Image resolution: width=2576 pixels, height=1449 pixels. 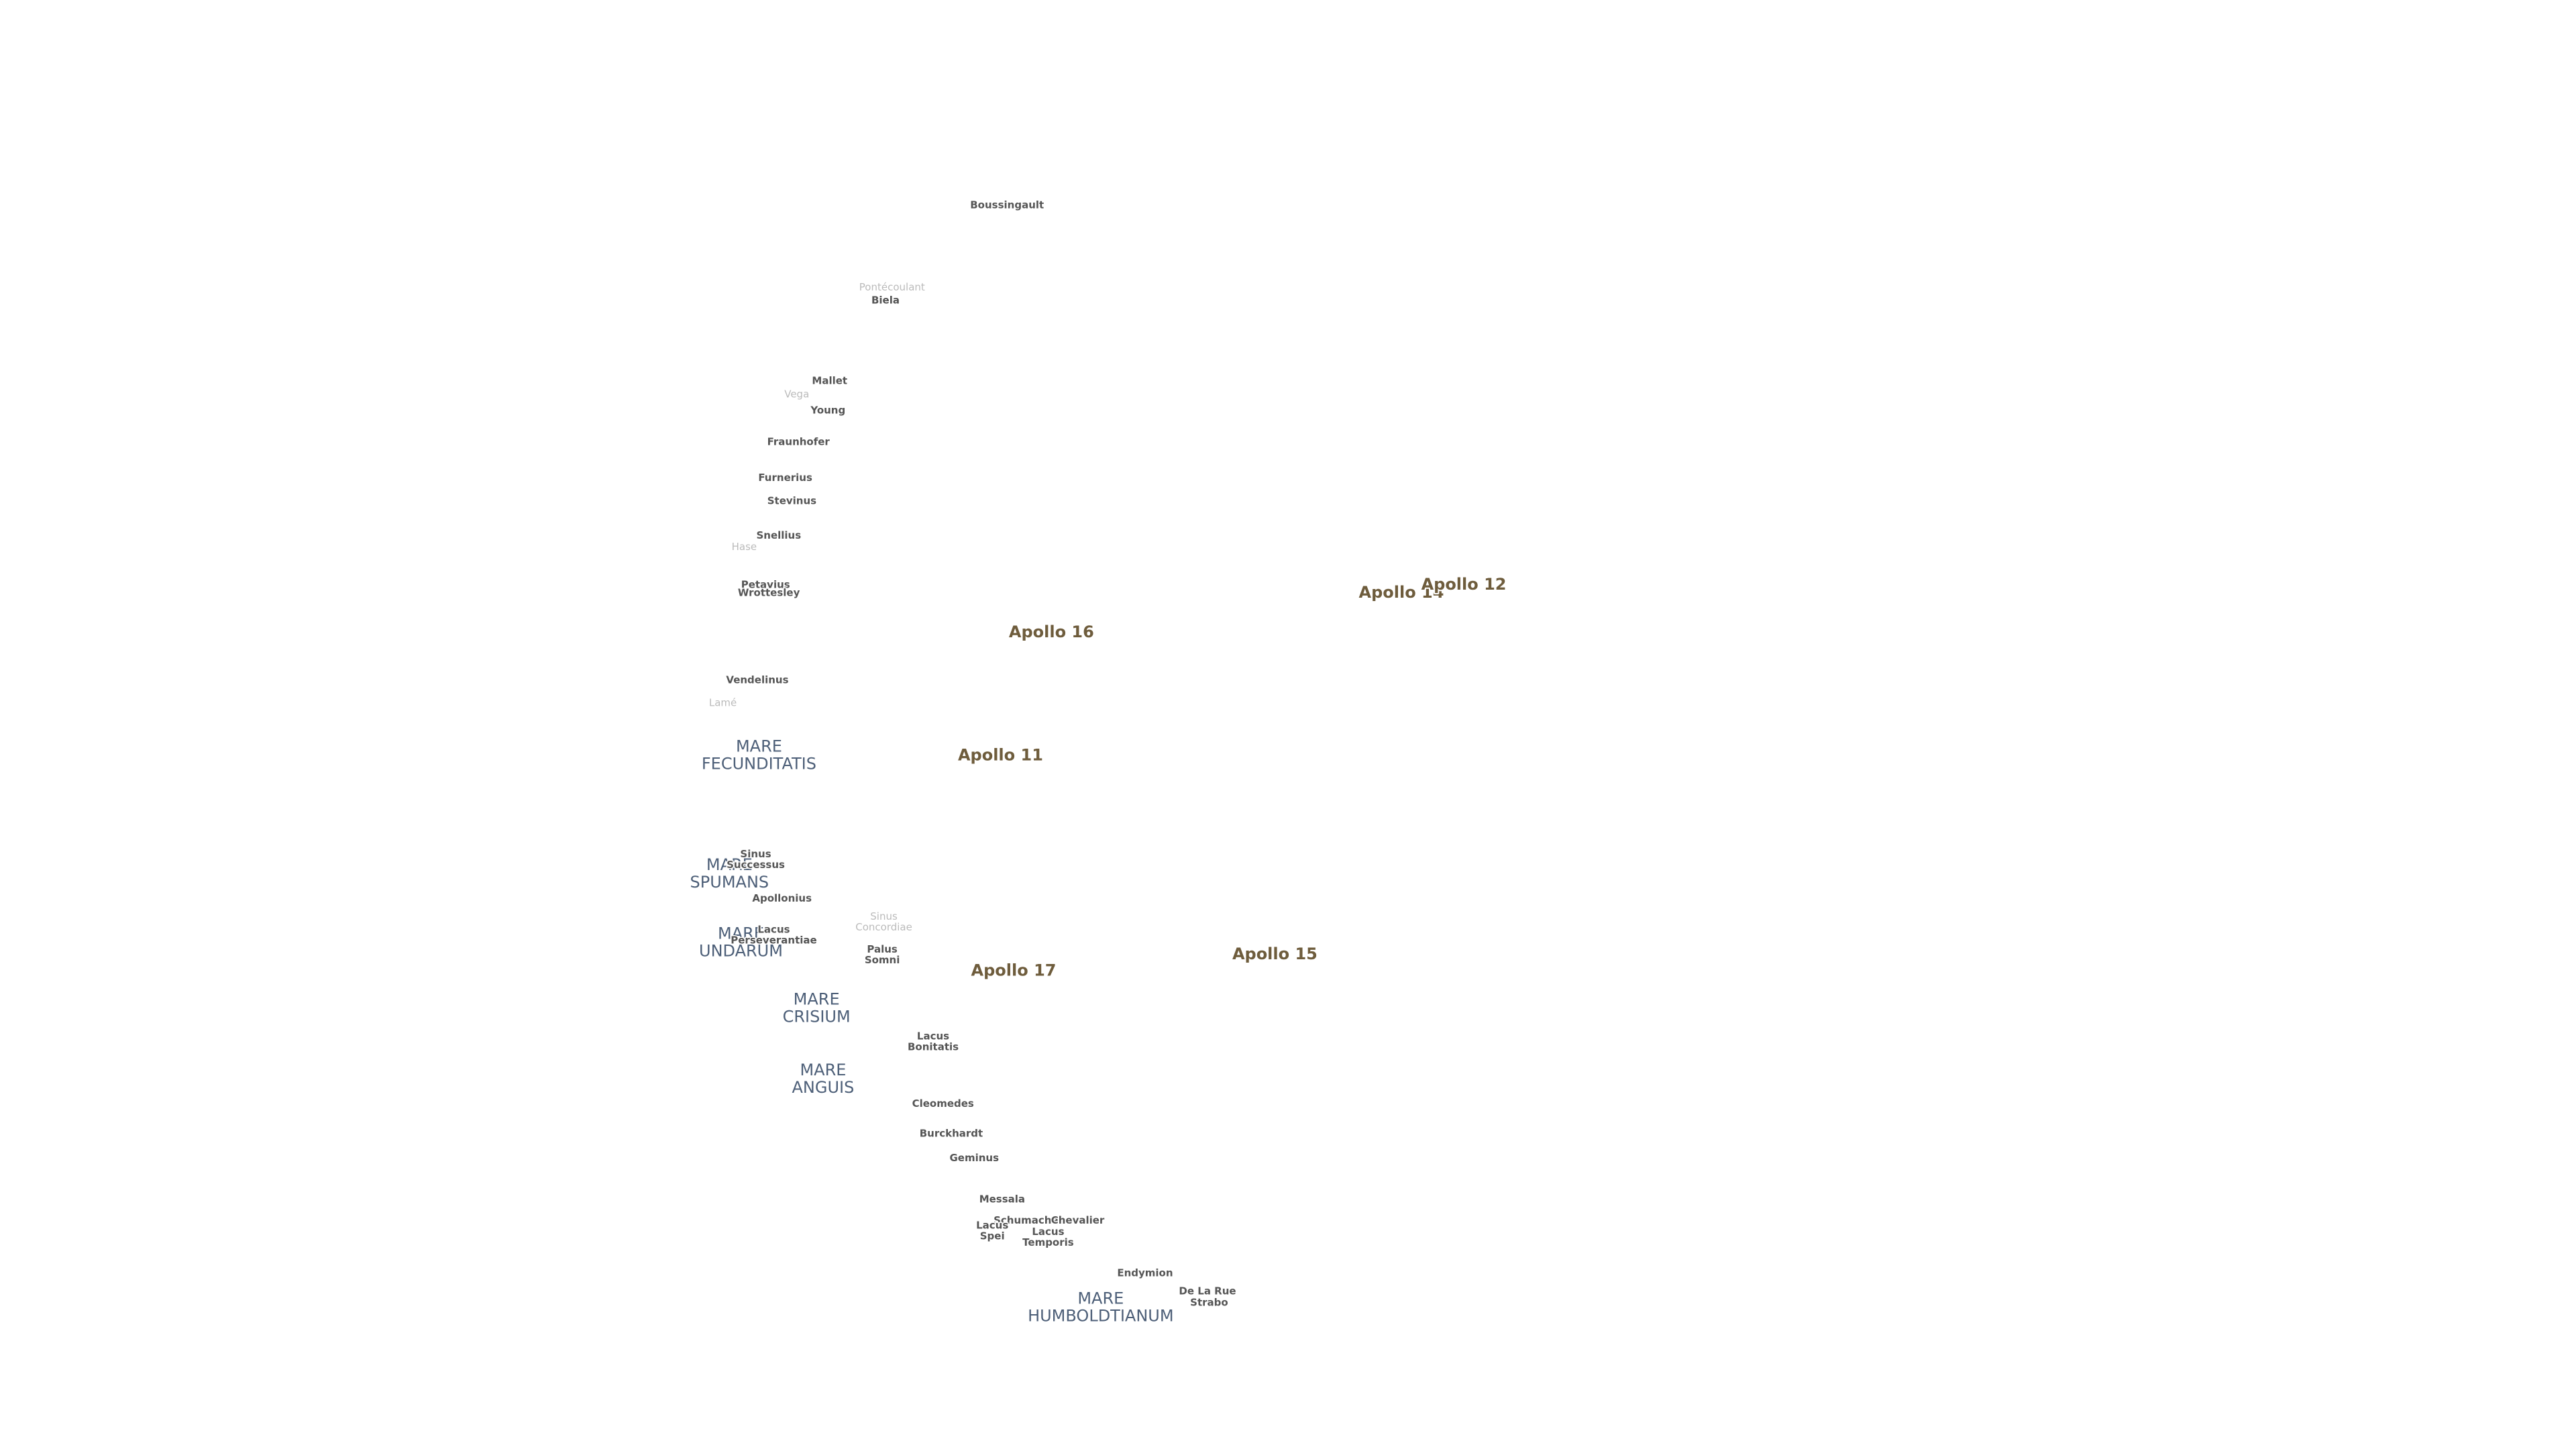 What do you see at coordinates (785, 478) in the screenshot?
I see `feature-label: Furnerius` at bounding box center [785, 478].